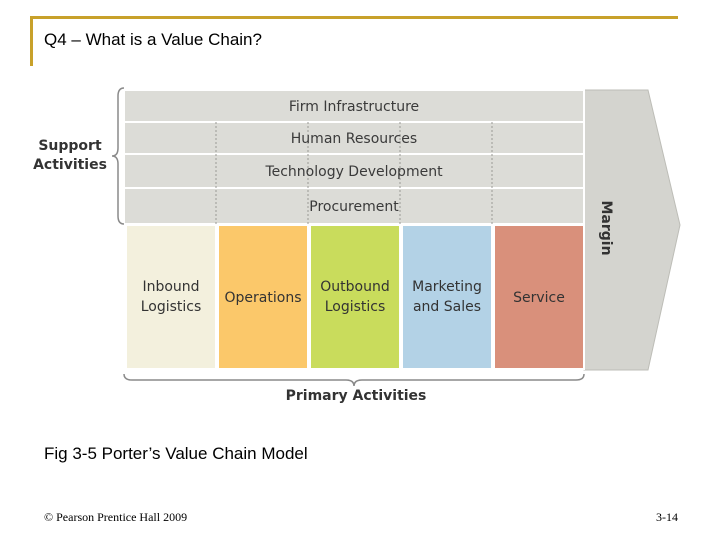 Image resolution: width=720 pixels, height=540 pixels. Describe the element at coordinates (70, 146) in the screenshot. I see `support-activities-label: Support` at that location.